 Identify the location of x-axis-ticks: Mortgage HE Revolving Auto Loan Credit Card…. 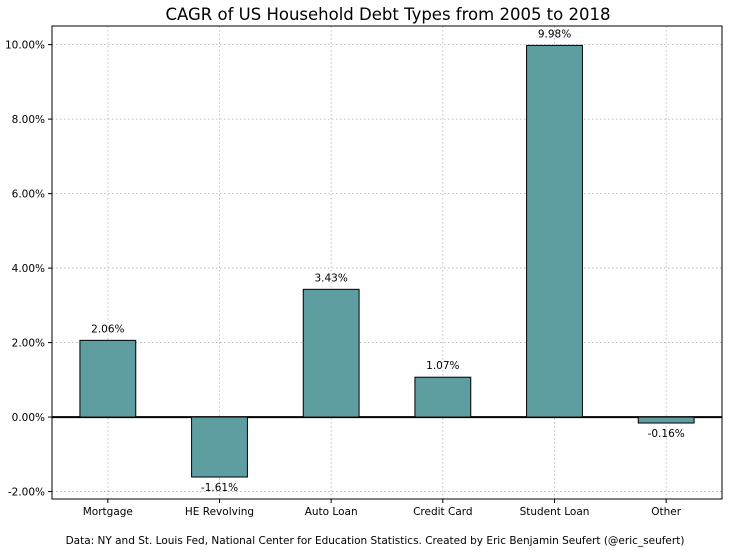
(382, 508).